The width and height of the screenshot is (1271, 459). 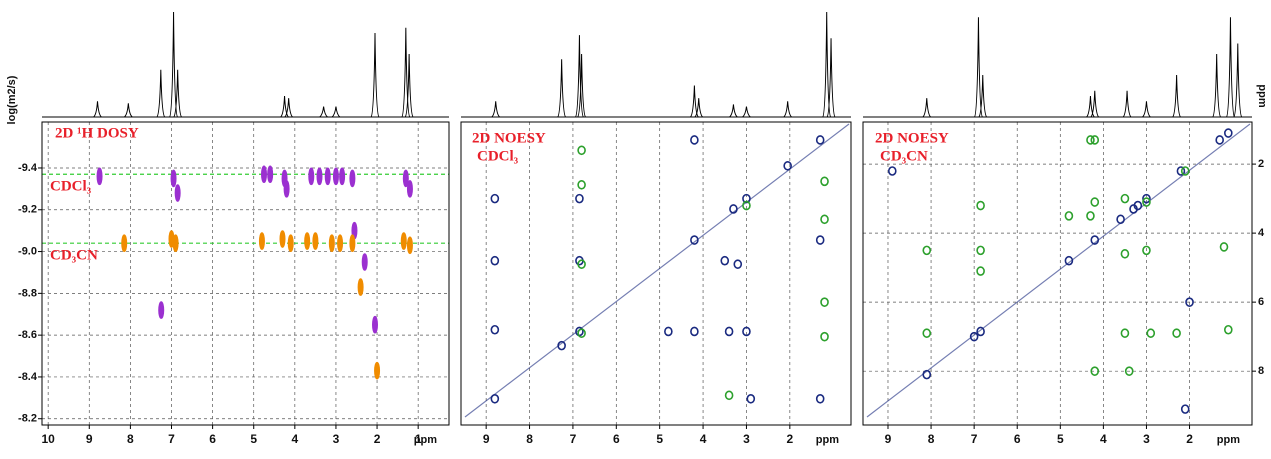 What do you see at coordinates (27, 210) in the screenshot?
I see `y-tick-label: -9.2` at bounding box center [27, 210].